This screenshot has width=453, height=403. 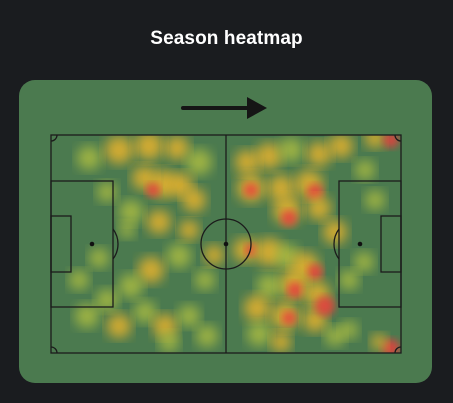 What do you see at coordinates (224, 108) in the screenshot?
I see `attack-direction-arrow-icon` at bounding box center [224, 108].